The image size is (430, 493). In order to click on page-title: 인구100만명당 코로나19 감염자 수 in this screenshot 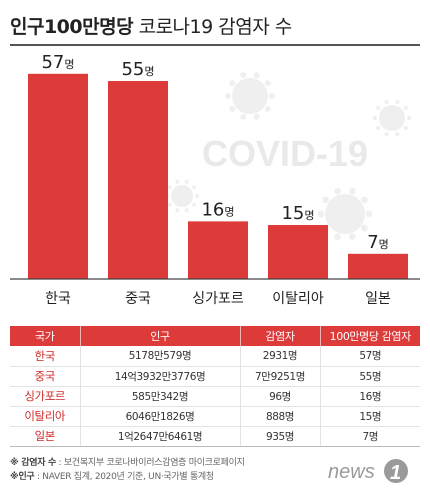, I will do `click(151, 25)`.